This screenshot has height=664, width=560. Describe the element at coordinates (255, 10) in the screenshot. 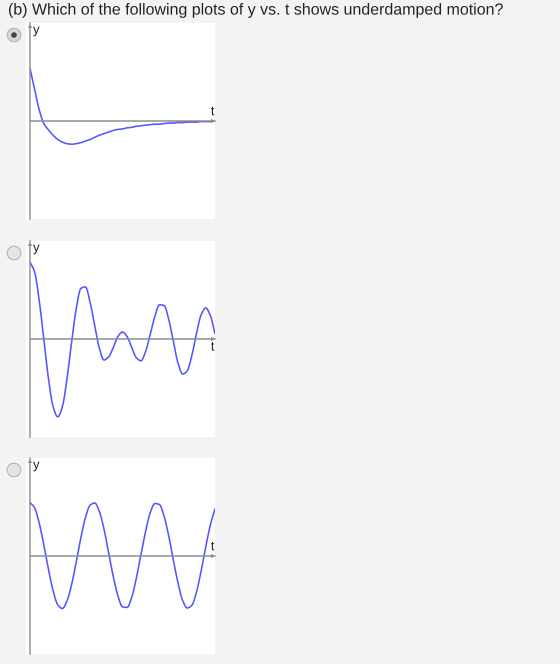

I see `text: (b) Which of the following plots of y vs. t shows underdamped motion?` at that location.